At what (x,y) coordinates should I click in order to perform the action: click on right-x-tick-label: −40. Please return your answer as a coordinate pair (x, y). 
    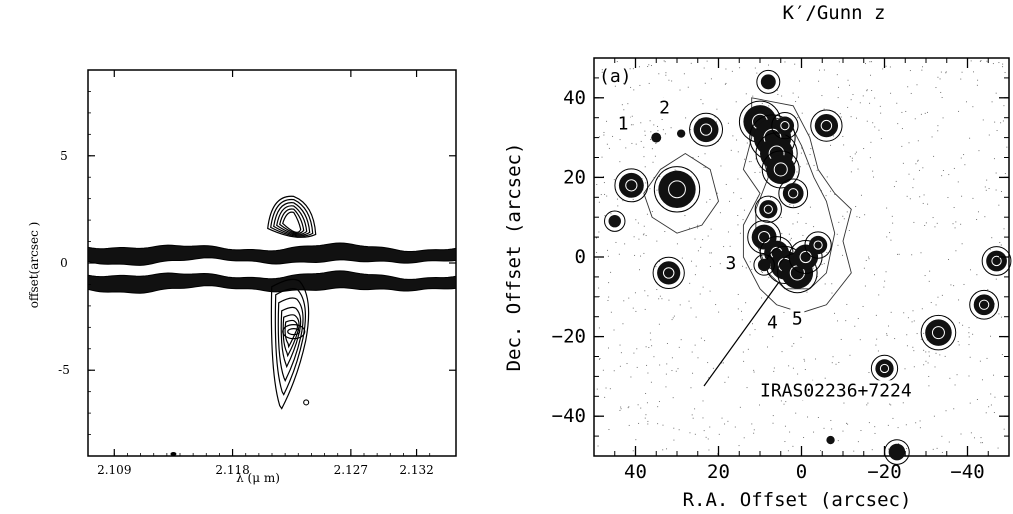
    Looking at the image, I should click on (967, 472).